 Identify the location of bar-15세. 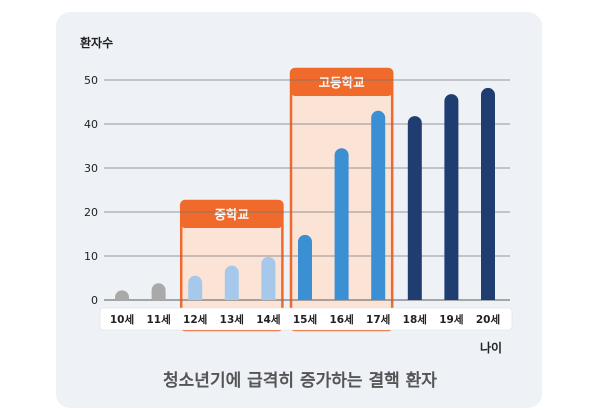
(305, 267).